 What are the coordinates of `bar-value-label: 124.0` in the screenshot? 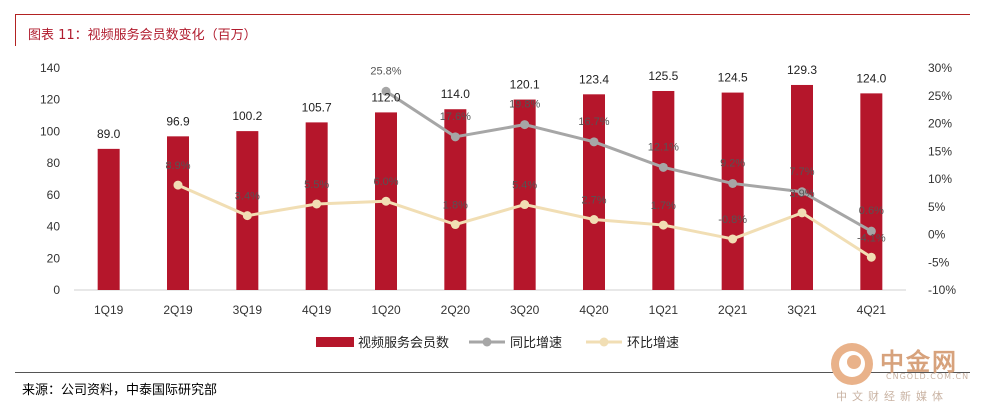 It's located at (871, 78).